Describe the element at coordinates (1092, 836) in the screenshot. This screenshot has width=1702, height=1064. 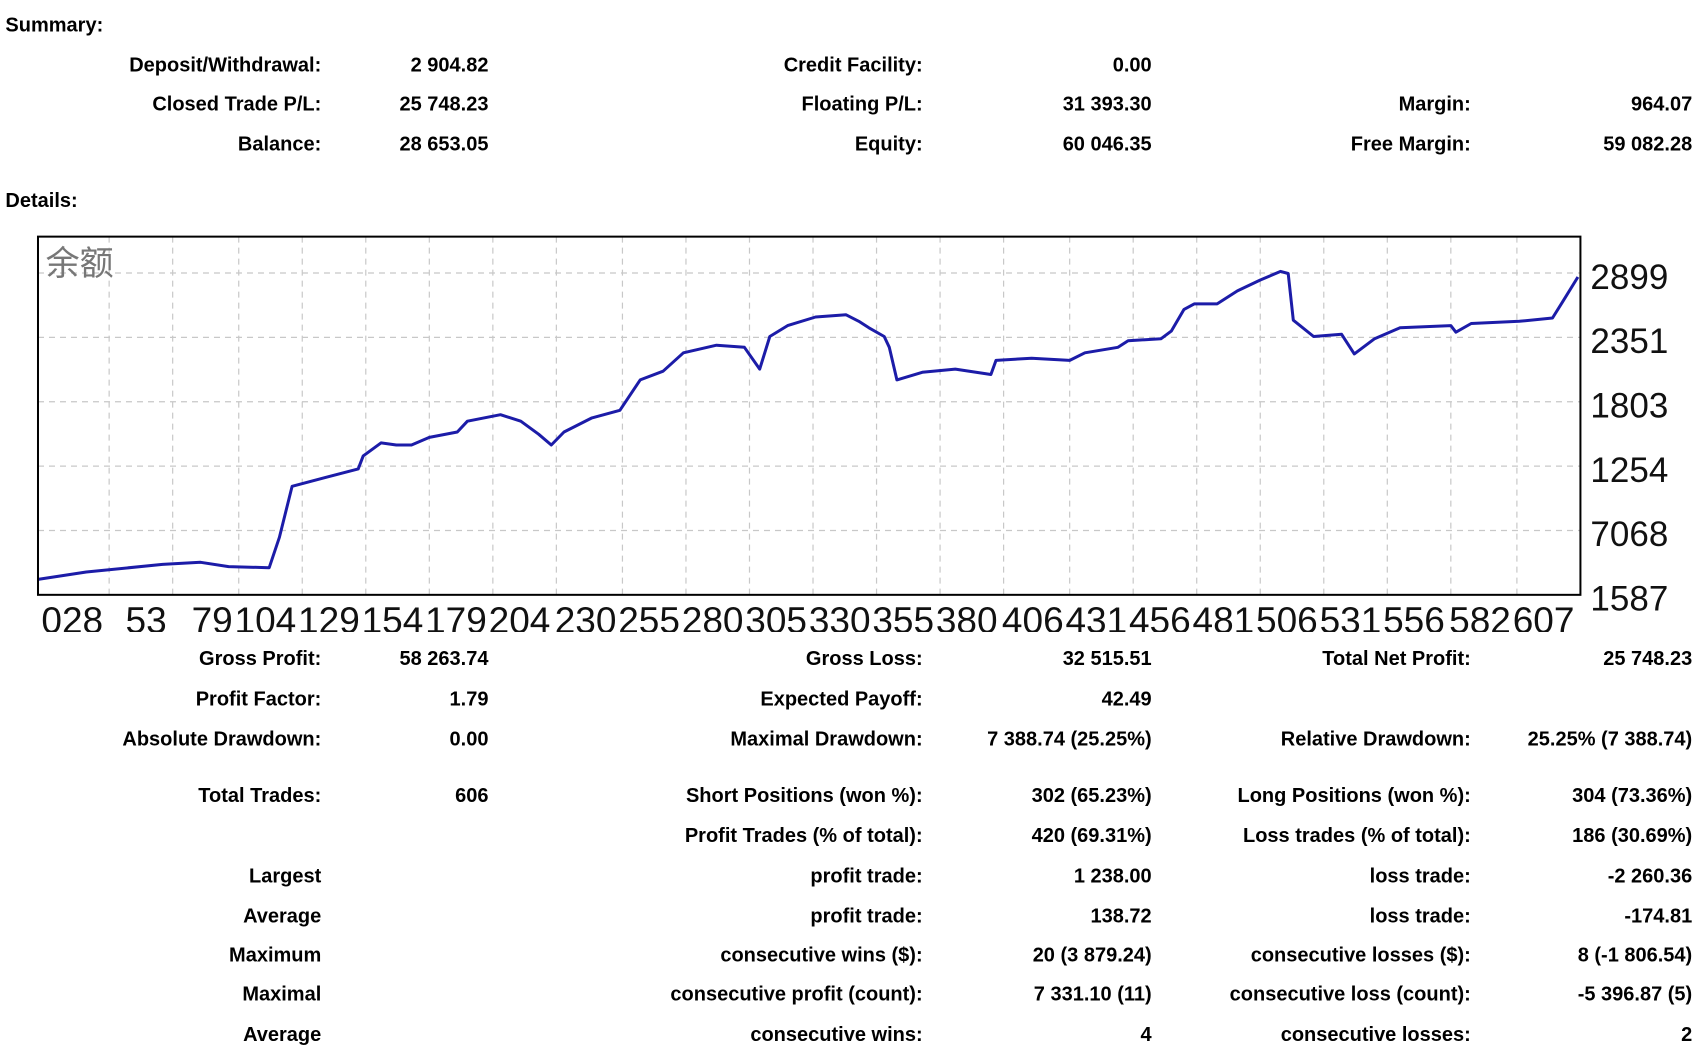
I see `field-value: 420 (69.31%)` at that location.